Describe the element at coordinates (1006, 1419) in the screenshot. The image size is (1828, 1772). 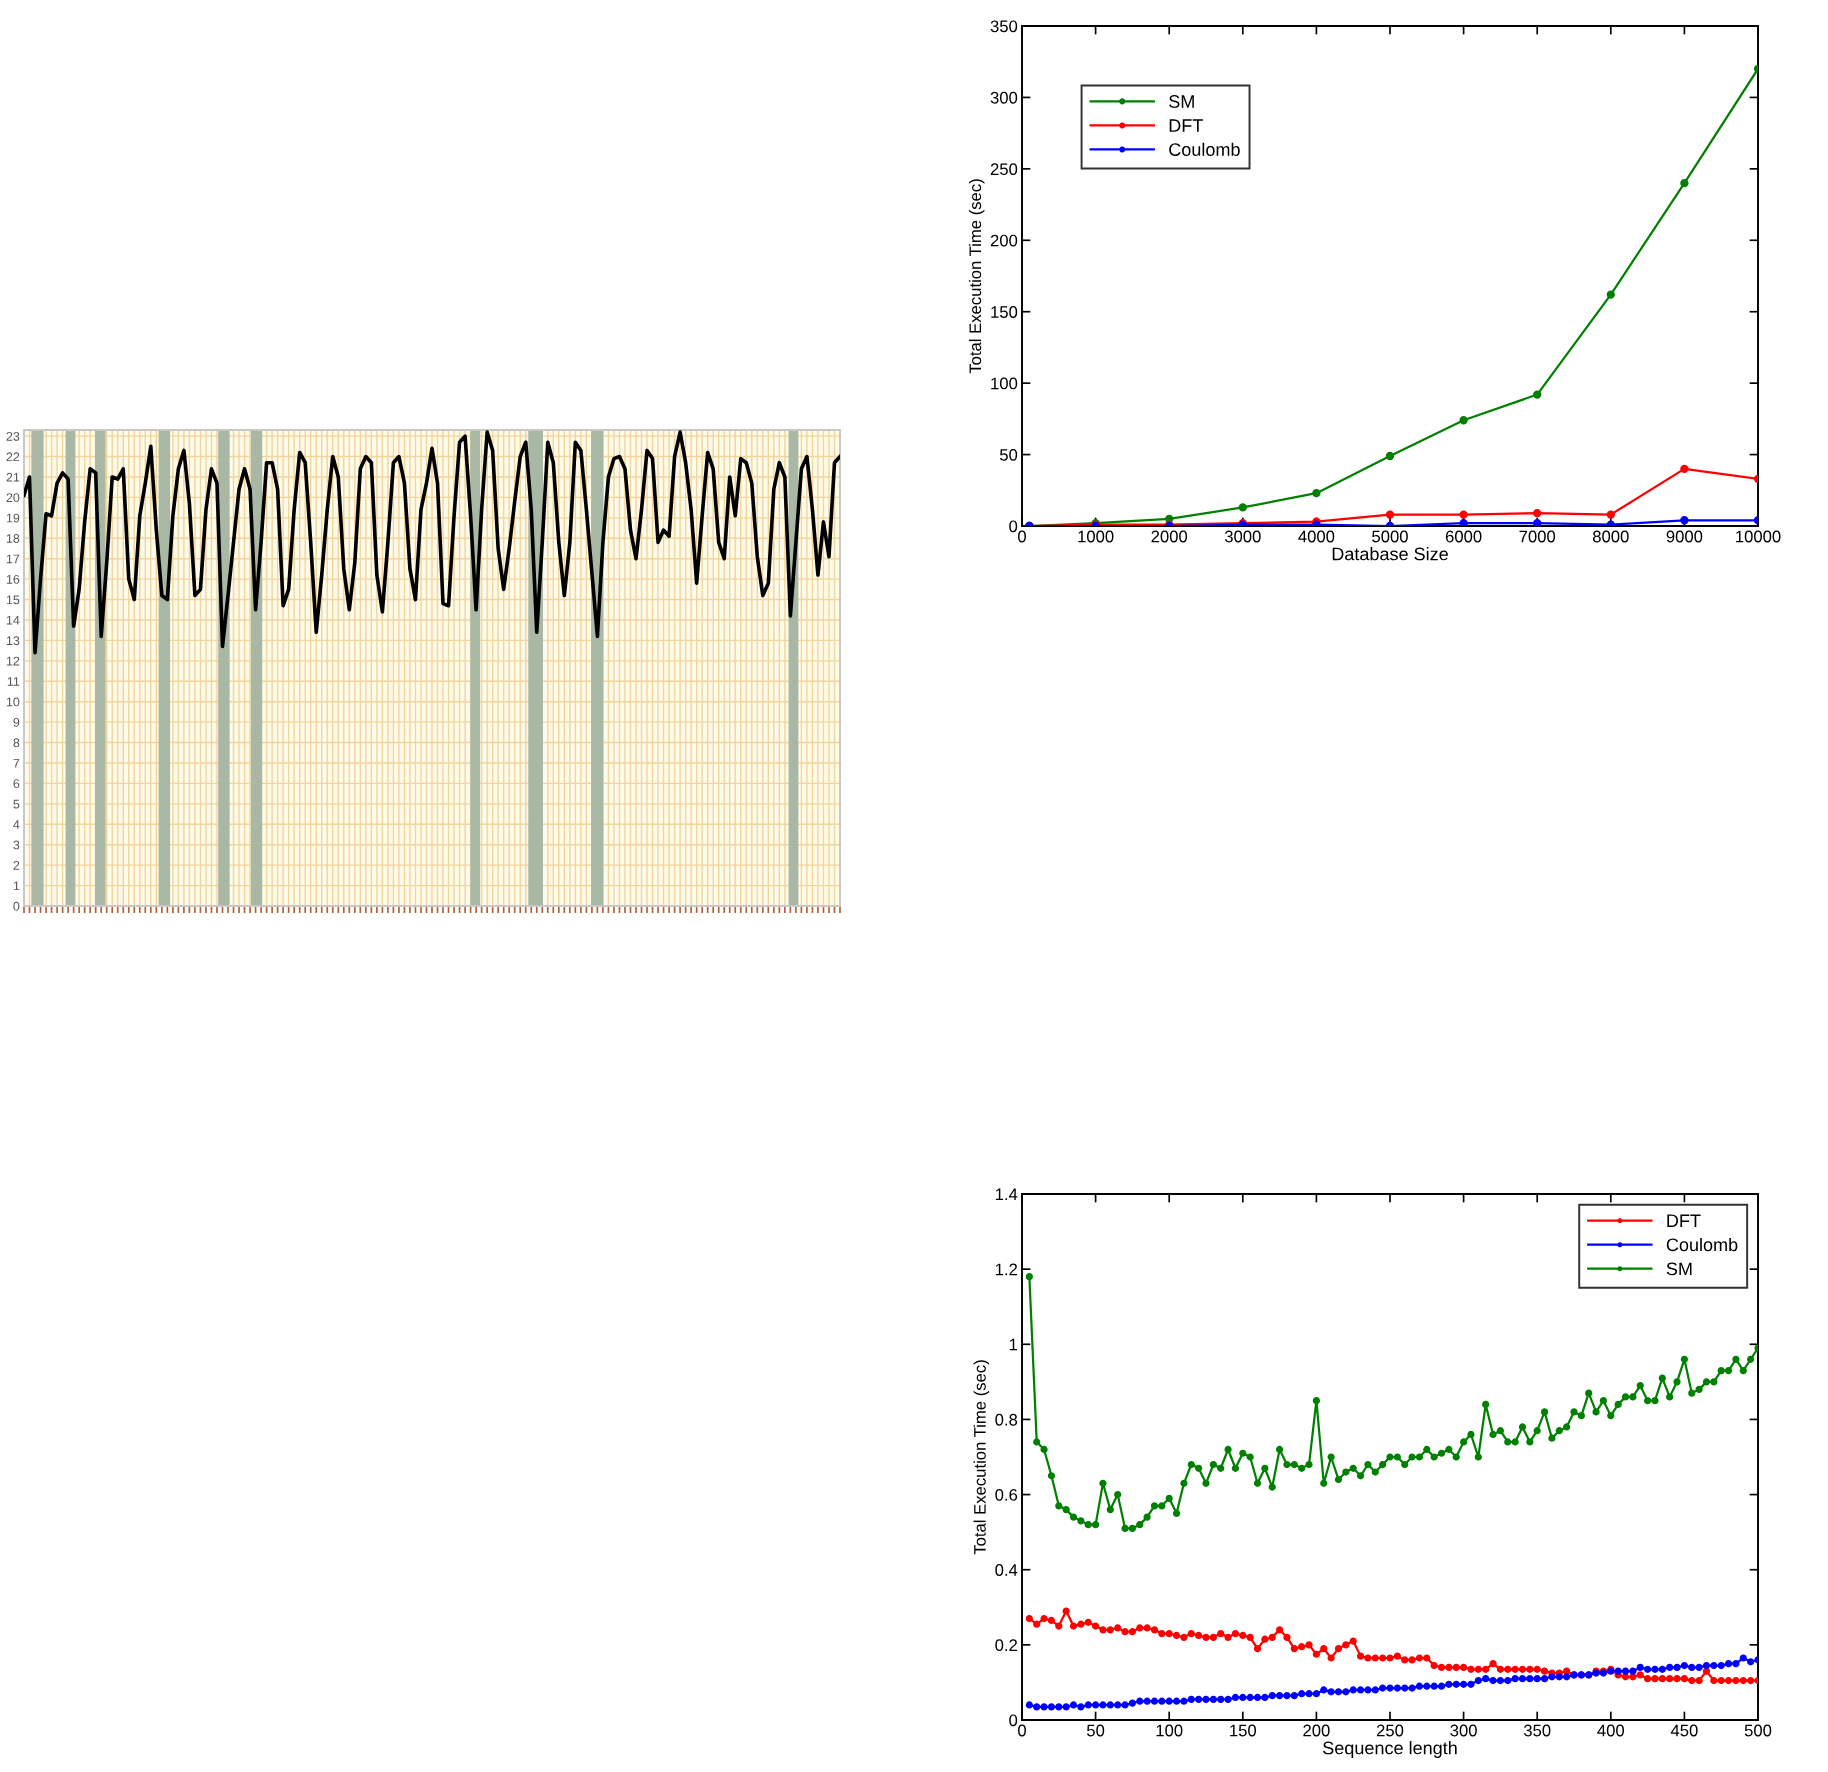
I see `y-tick-label: 0.8` at that location.